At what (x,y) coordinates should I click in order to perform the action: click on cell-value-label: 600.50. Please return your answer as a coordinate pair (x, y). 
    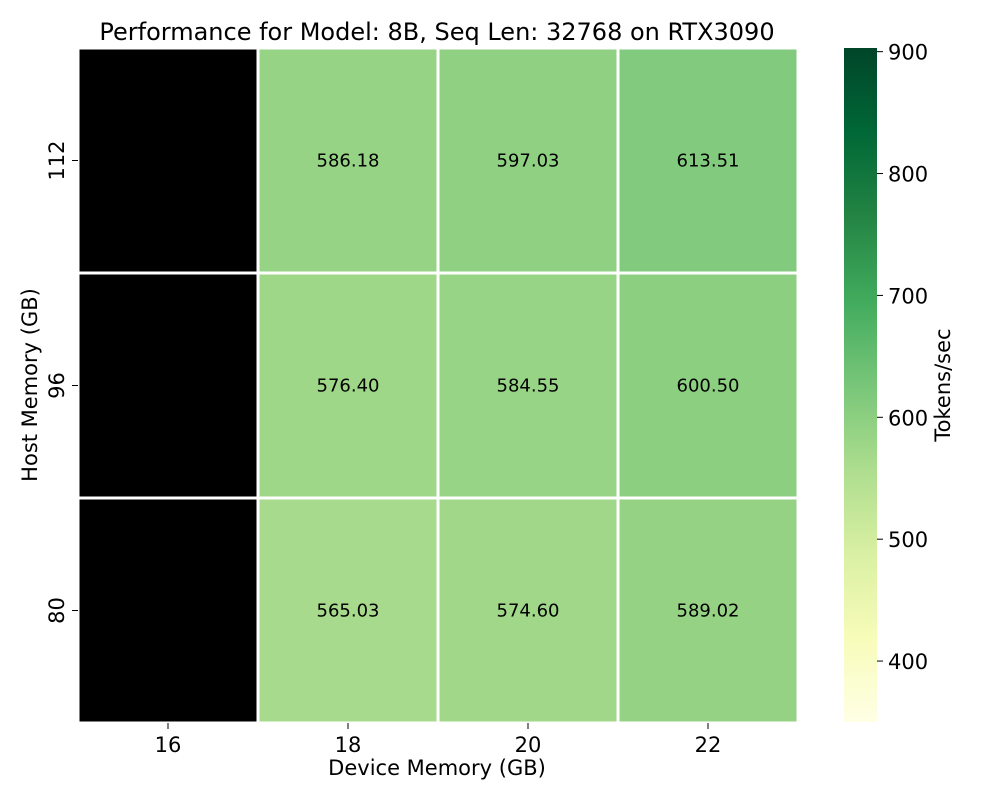
    Looking at the image, I should click on (708, 386).